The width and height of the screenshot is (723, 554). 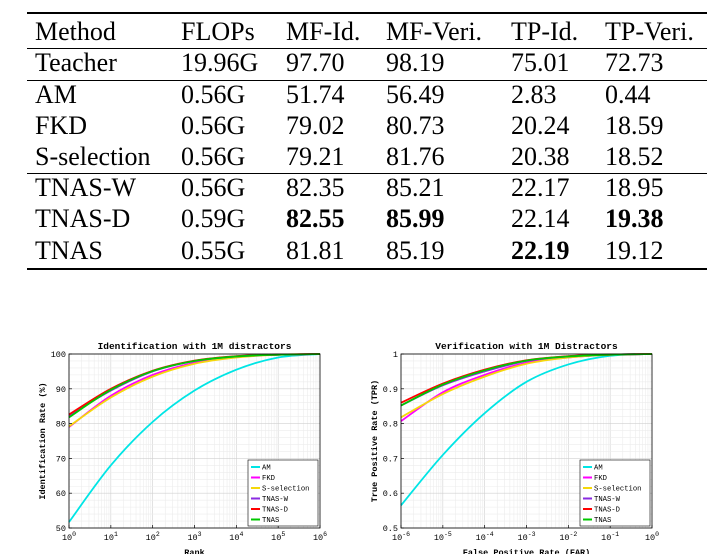 What do you see at coordinates (278, 537) in the screenshot?
I see `x-tick-label: 10⁵` at bounding box center [278, 537].